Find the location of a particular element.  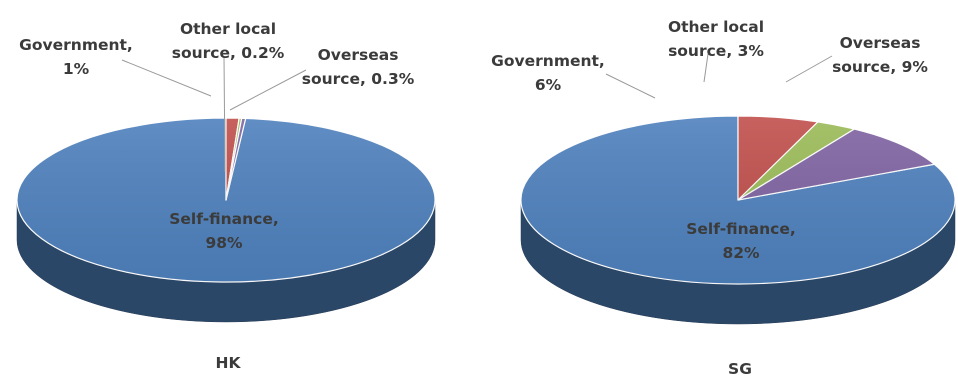

x-axis-label: SG is located at coordinates (740, 369).